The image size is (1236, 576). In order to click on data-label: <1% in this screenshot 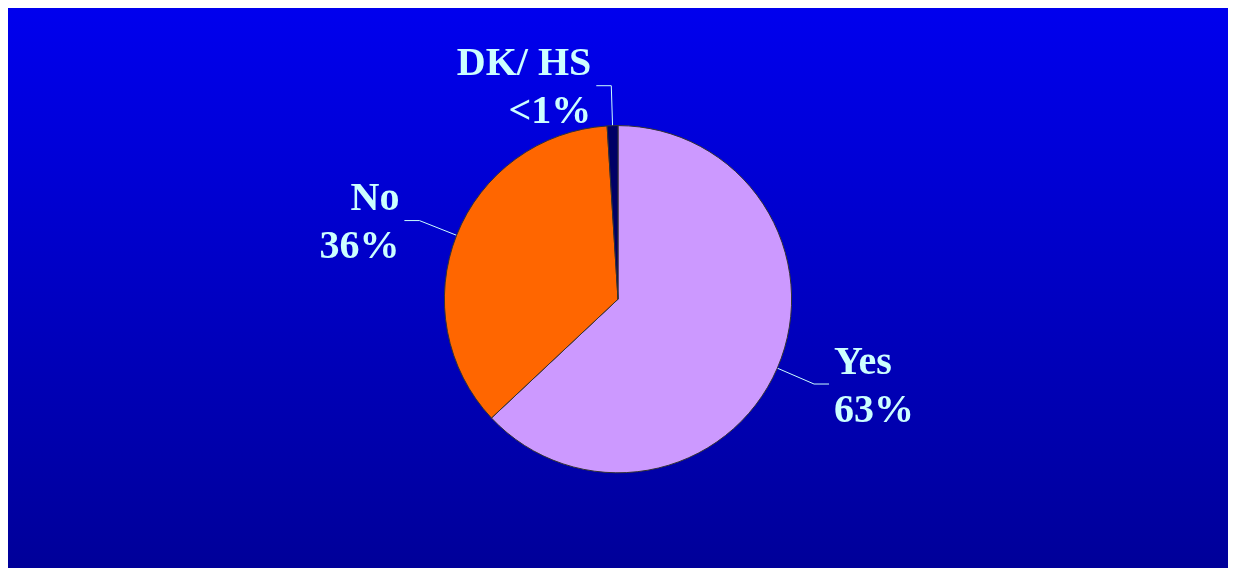, I will do `click(550, 110)`.